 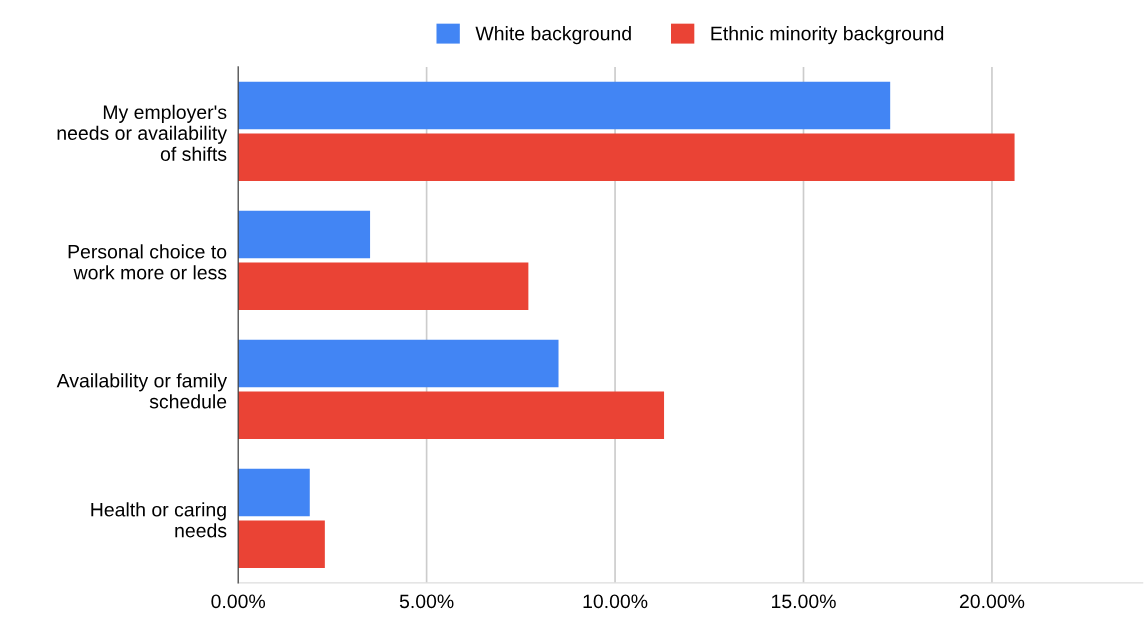 What do you see at coordinates (159, 520) in the screenshot?
I see `y-tick-label: Health or caring needs` at bounding box center [159, 520].